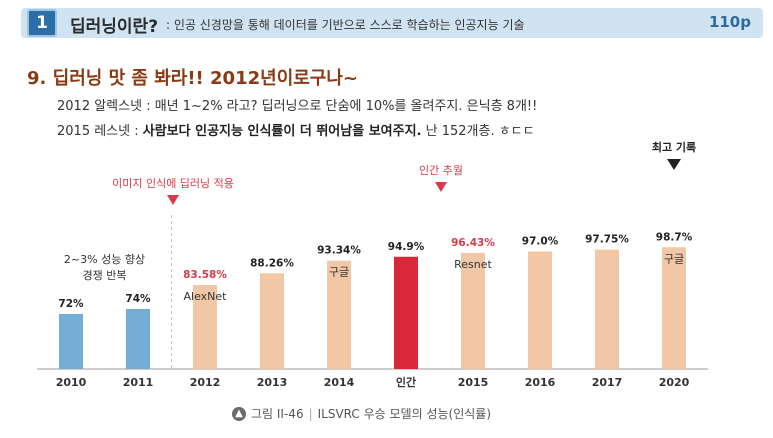  I want to click on human-surpassed-marker-icon, so click(441, 187).